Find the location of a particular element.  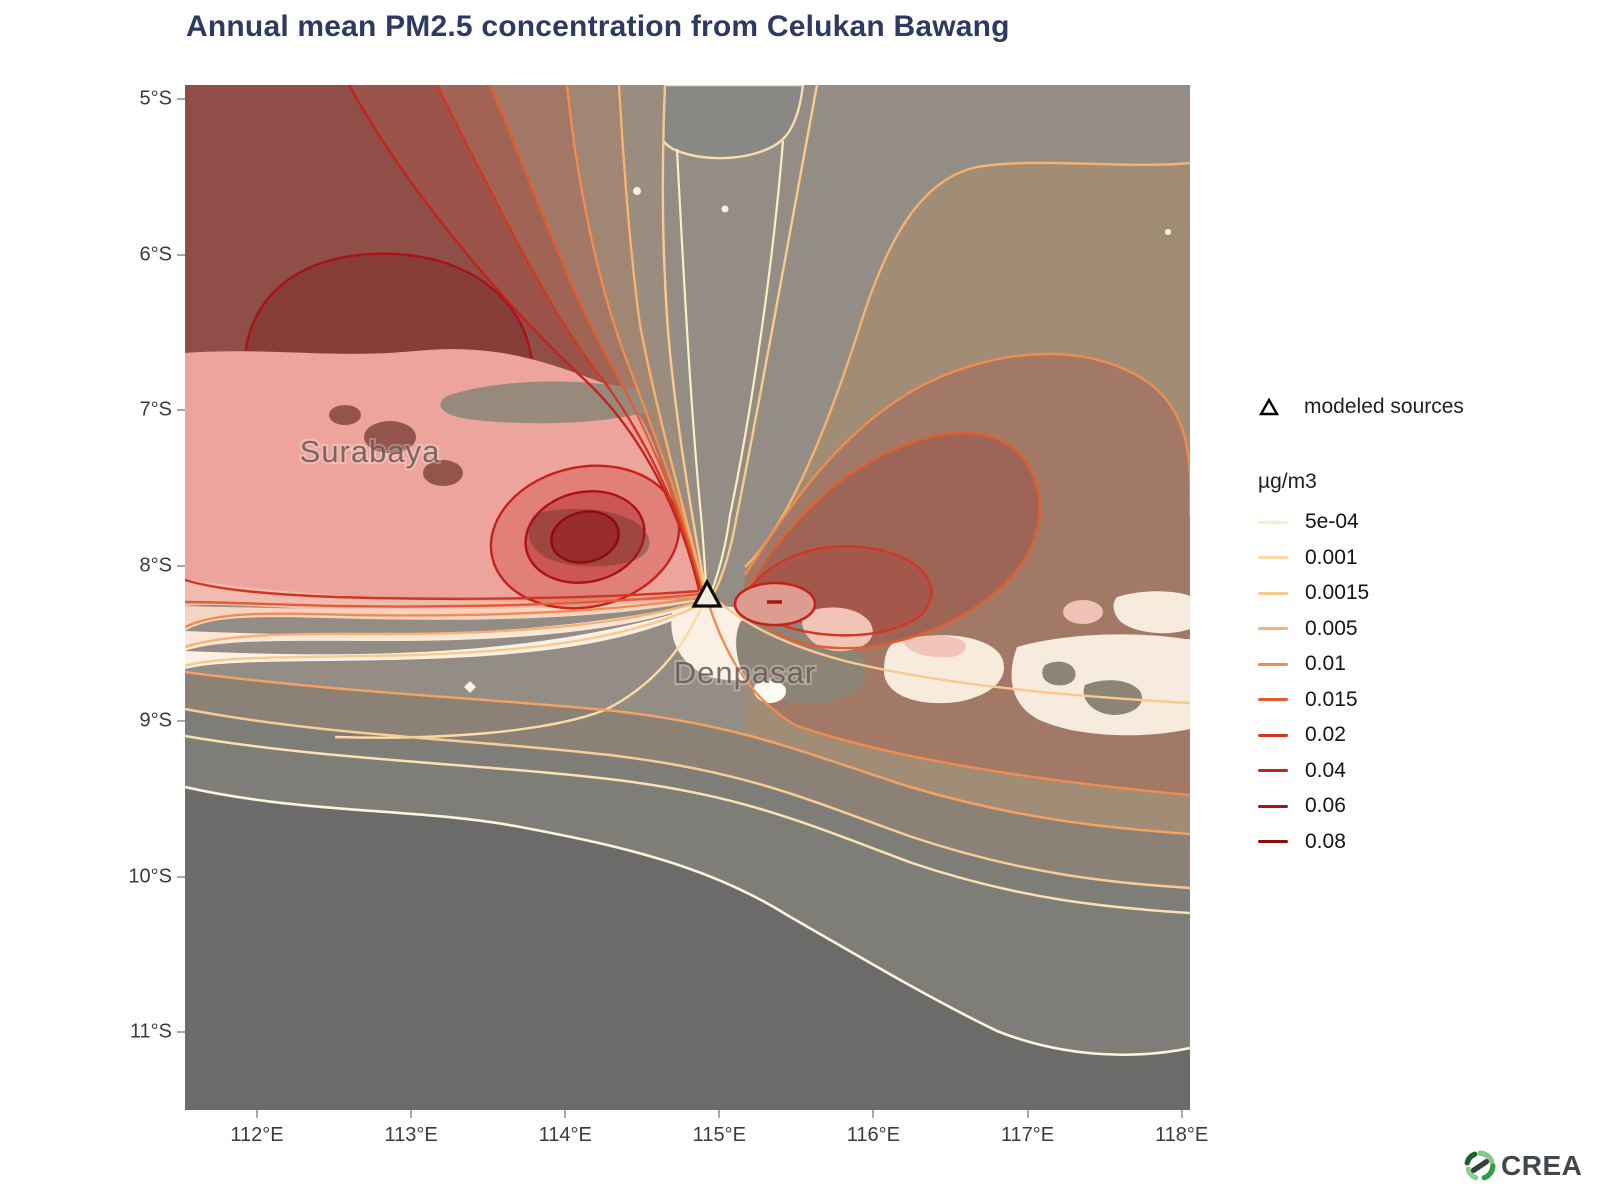

crea-logo: CREA is located at coordinates (1523, 1166).